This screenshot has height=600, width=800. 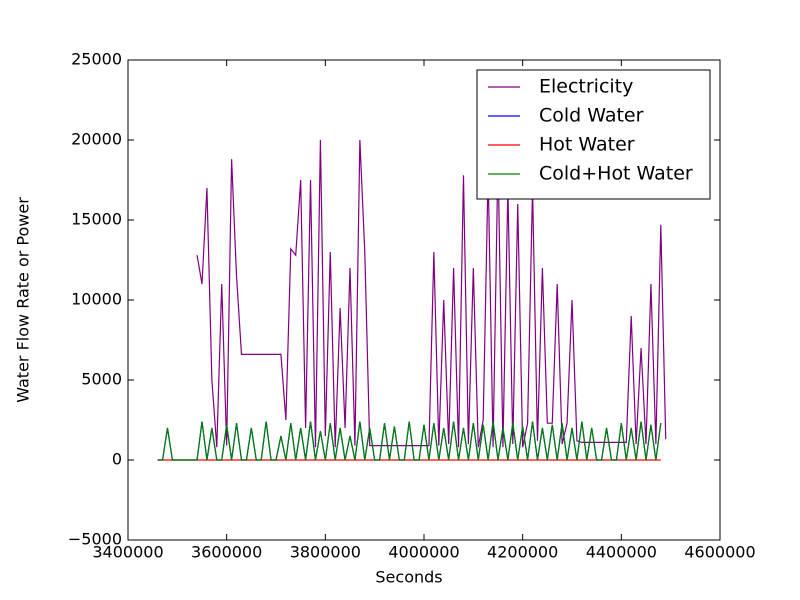 I want to click on legend-box, so click(x=593, y=134).